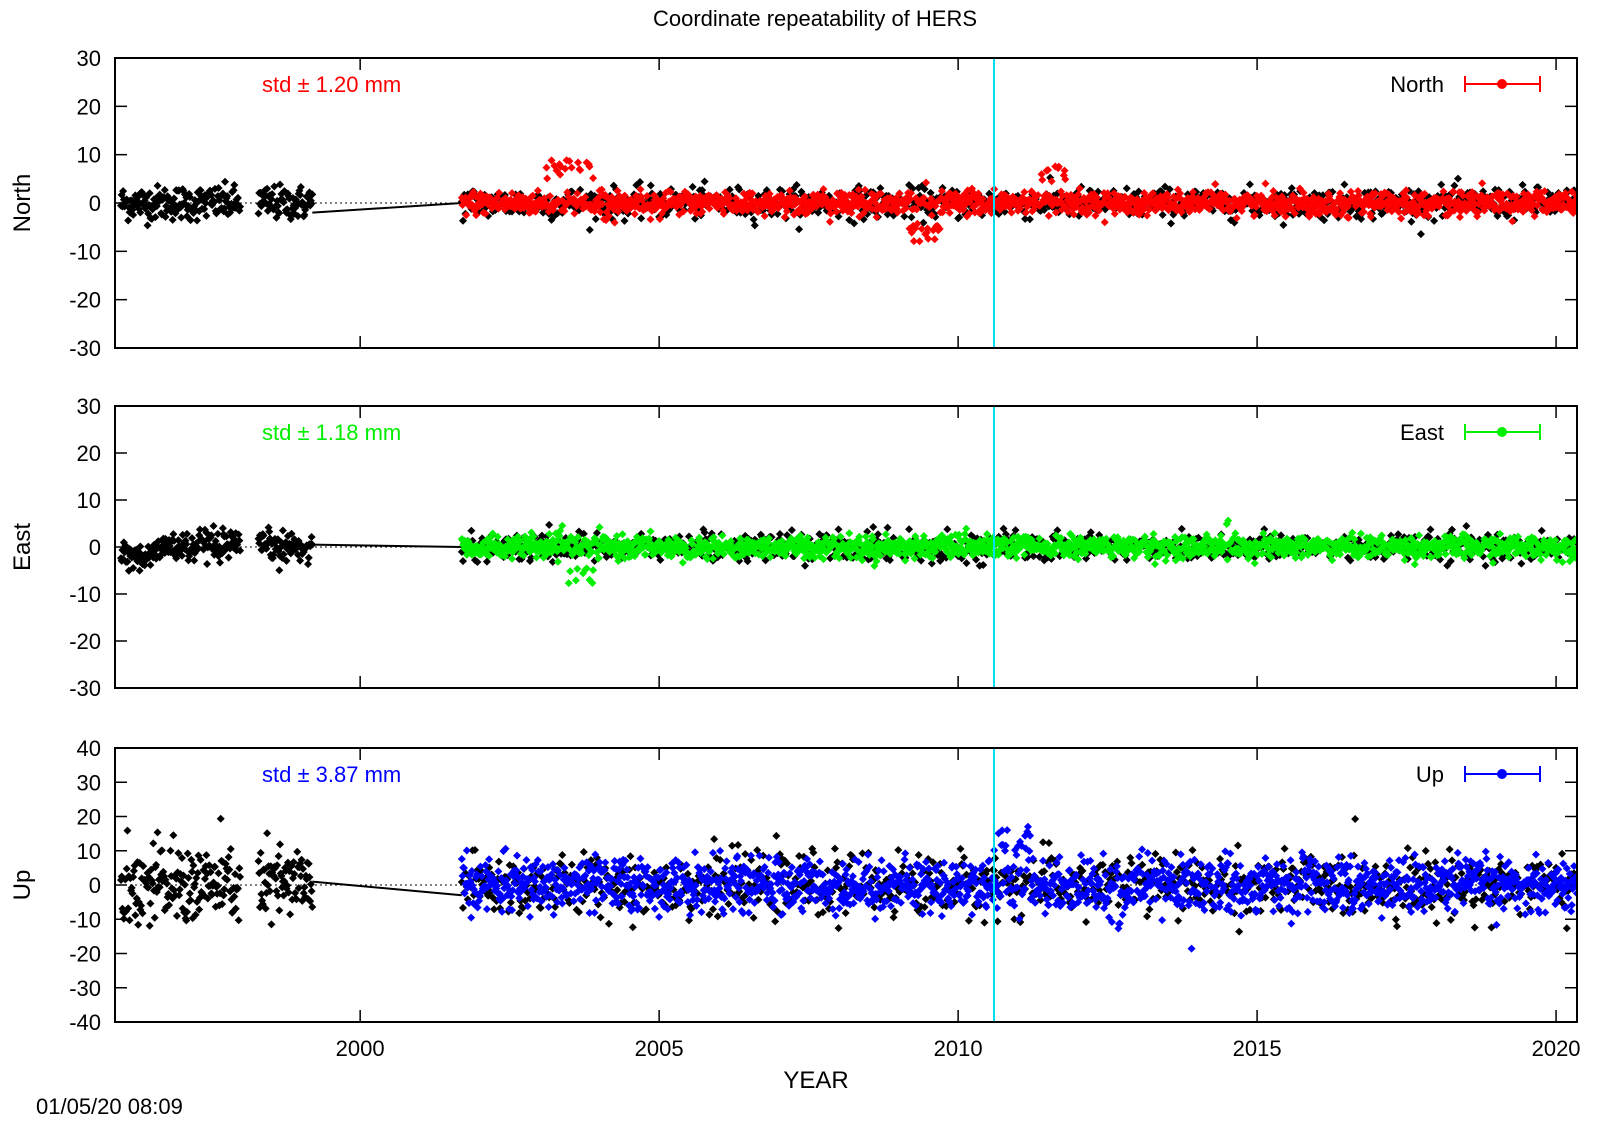  What do you see at coordinates (815, 1080) in the screenshot?
I see `x-axis-label: YEAR` at bounding box center [815, 1080].